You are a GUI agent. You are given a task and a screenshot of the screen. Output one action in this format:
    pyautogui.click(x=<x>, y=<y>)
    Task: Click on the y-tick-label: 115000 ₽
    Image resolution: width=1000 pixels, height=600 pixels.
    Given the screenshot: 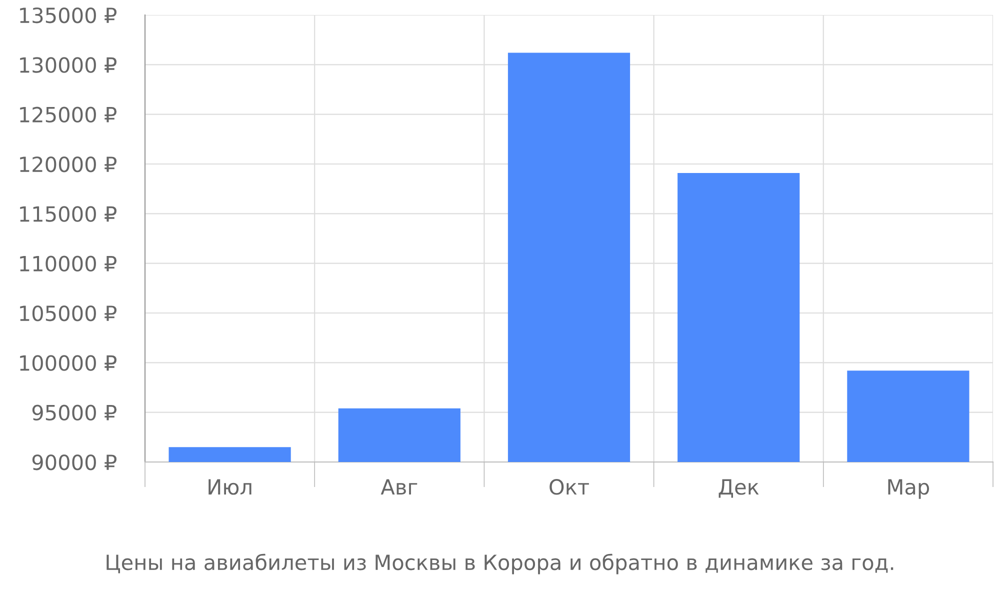 What is the action you would take?
    pyautogui.click(x=68, y=214)
    